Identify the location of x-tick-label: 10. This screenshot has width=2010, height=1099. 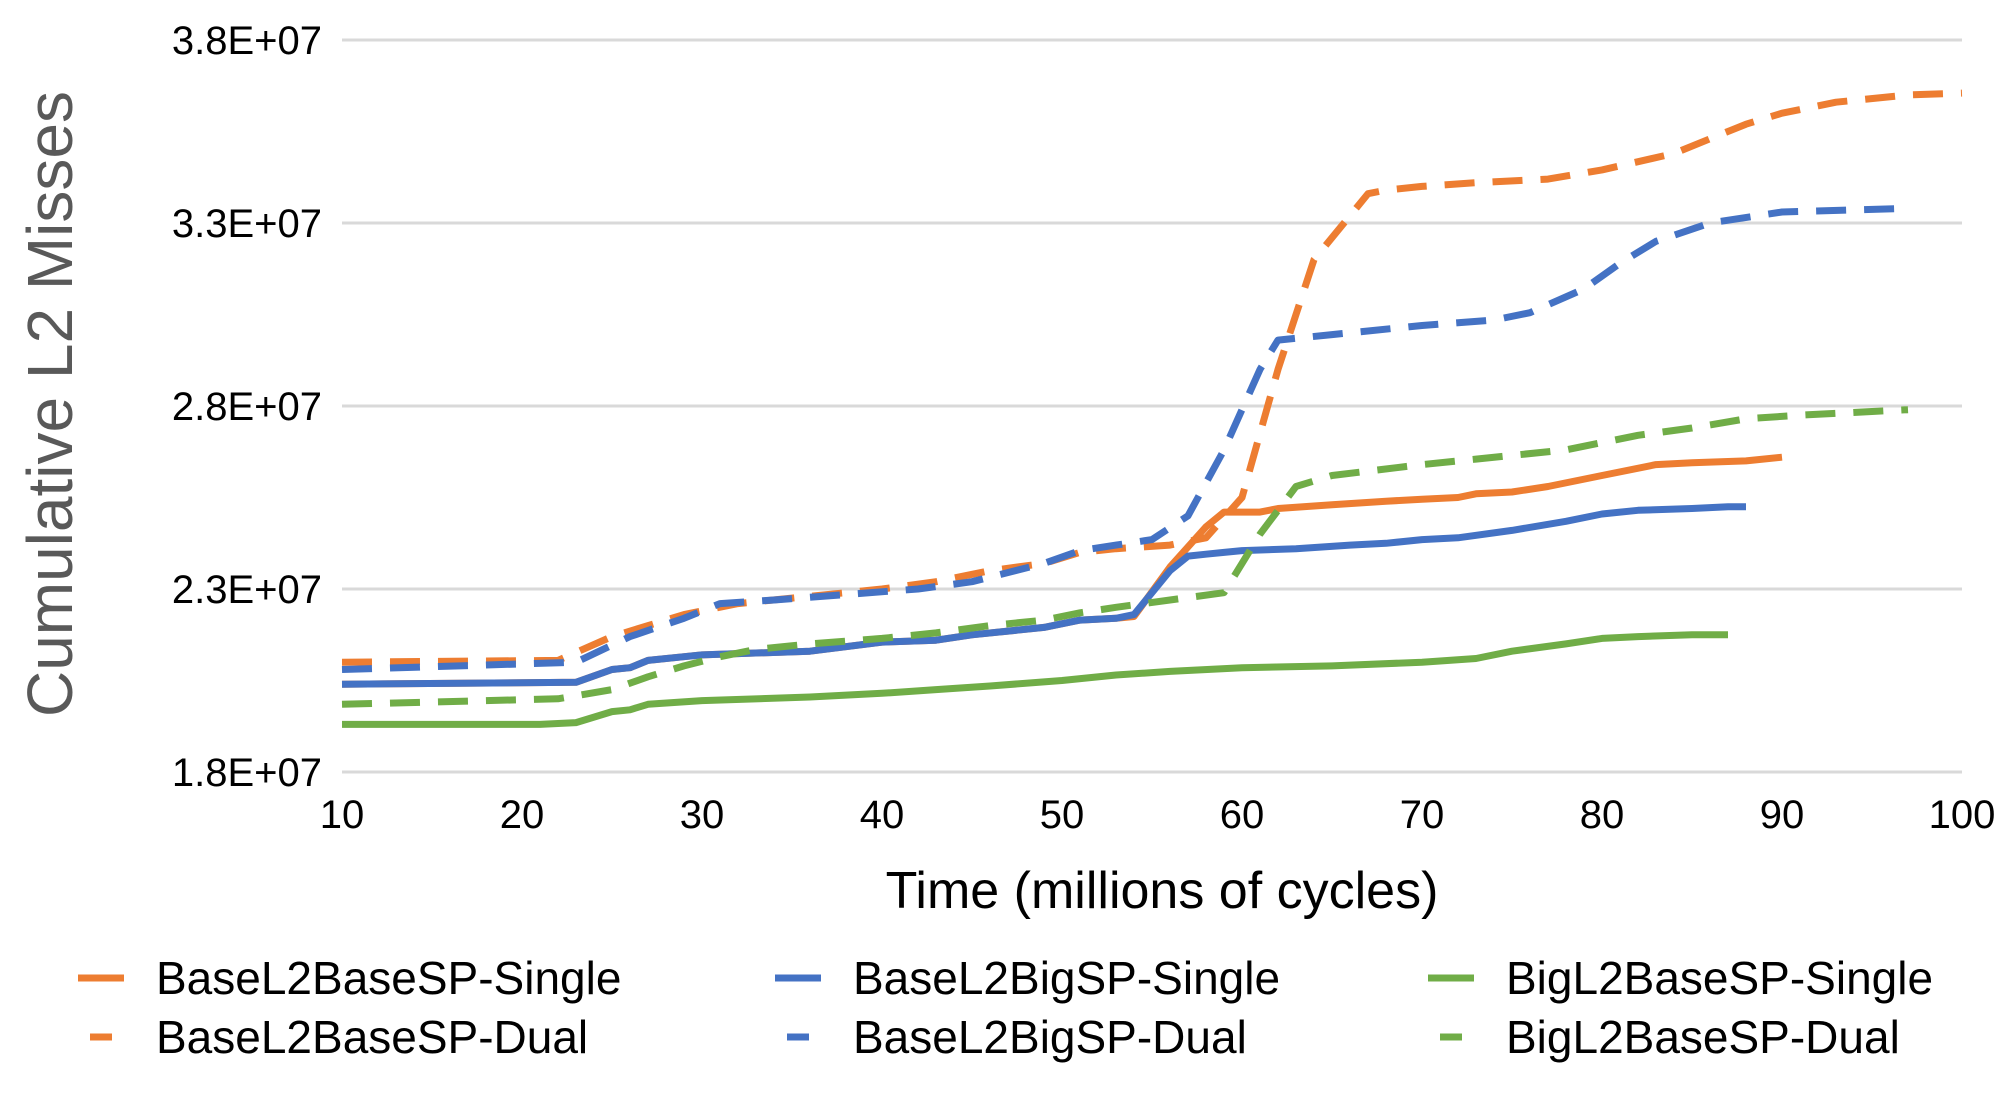
(342, 815).